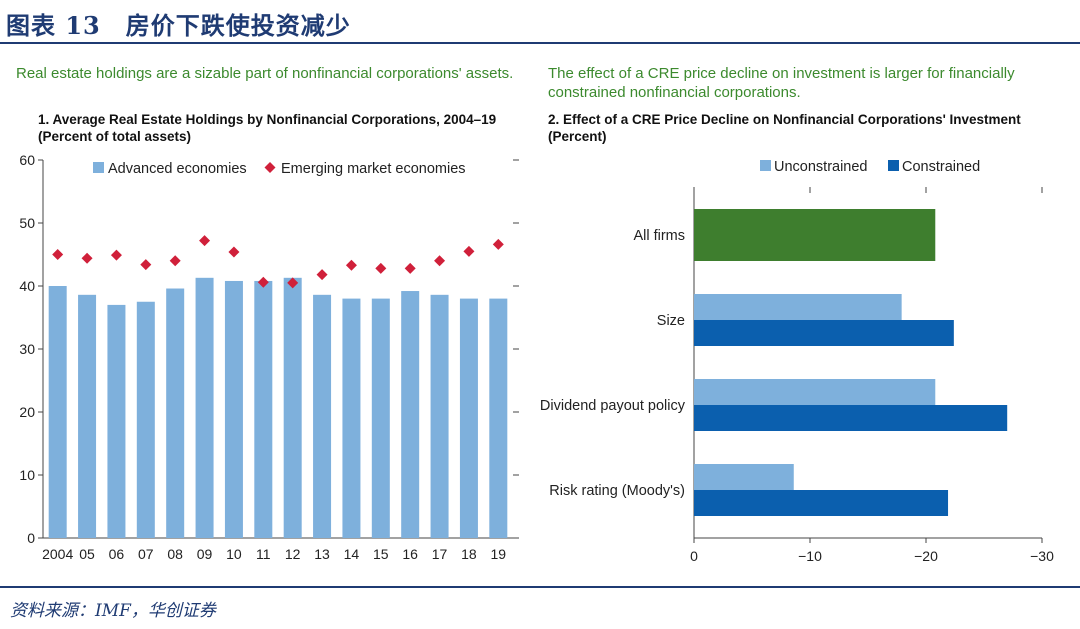  What do you see at coordinates (115, 136) in the screenshot?
I see `panel1-title-line2: (Percent of total assets)` at bounding box center [115, 136].